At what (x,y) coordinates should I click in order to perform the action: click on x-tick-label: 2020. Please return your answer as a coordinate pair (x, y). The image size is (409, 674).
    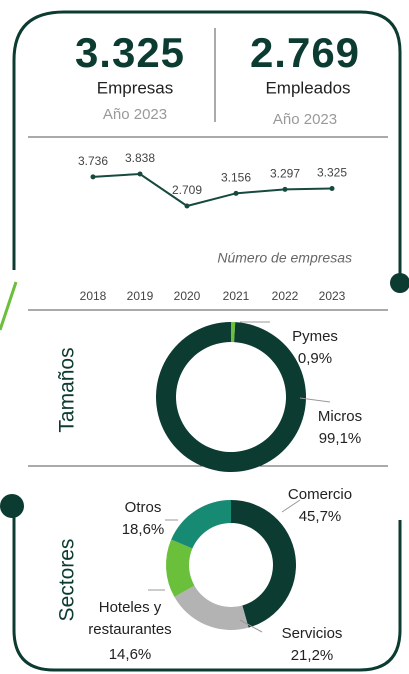
    Looking at the image, I should click on (187, 296).